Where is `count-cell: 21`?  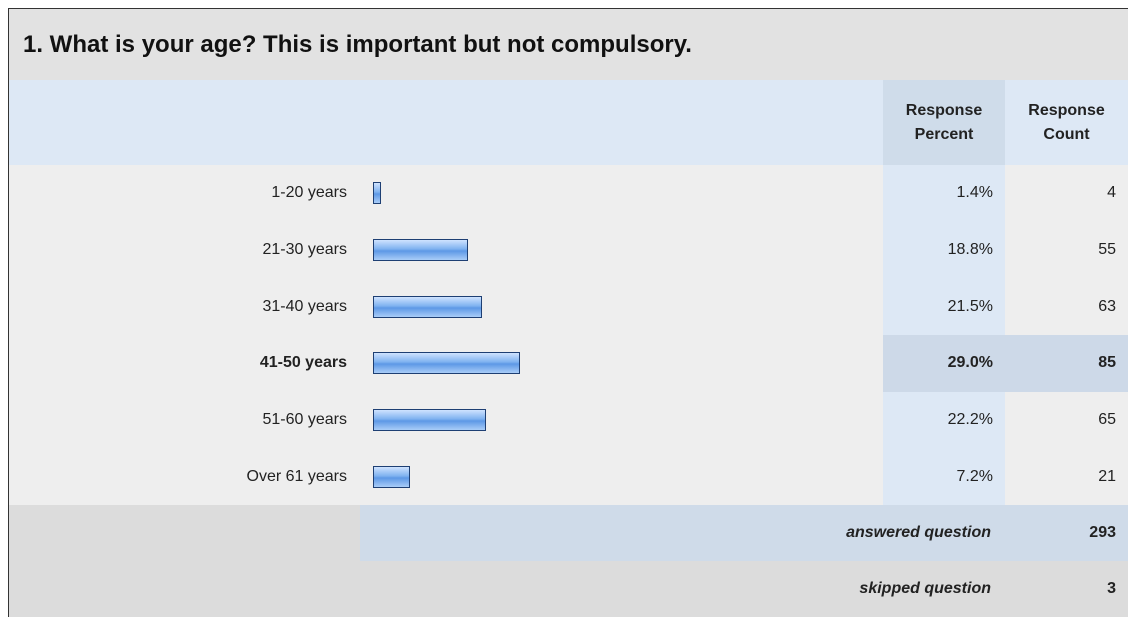 count-cell: 21 is located at coordinates (1066, 476).